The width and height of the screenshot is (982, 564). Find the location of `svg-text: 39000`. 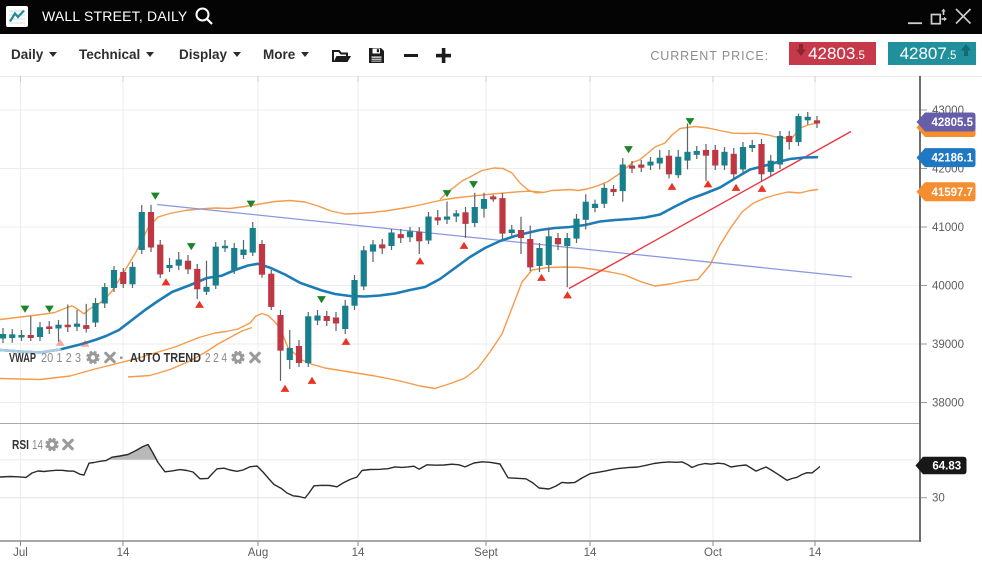

svg-text: 39000 is located at coordinates (948, 345).